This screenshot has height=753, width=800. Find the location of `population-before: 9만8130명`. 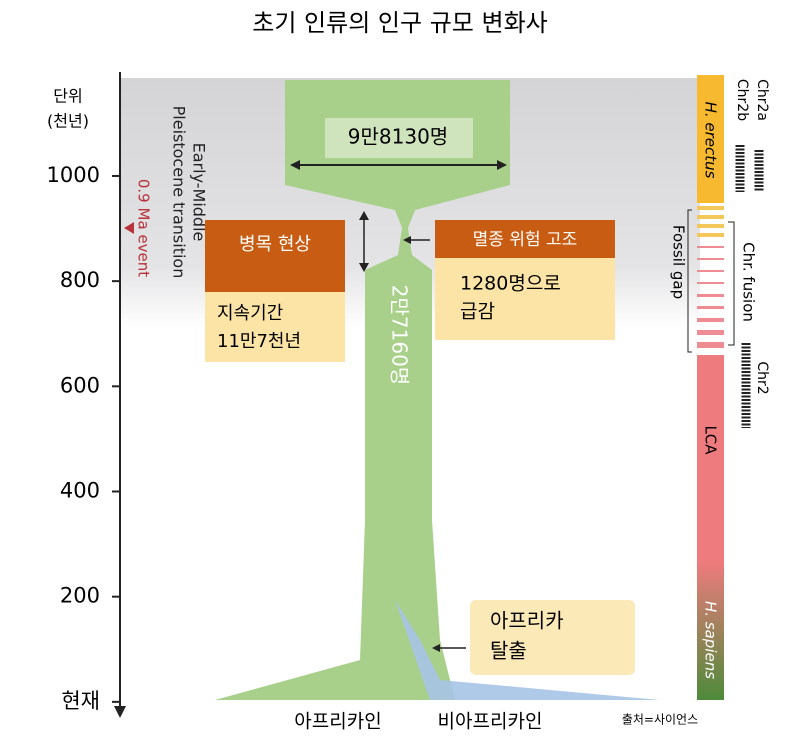

population-before: 9만8130명 is located at coordinates (398, 137).